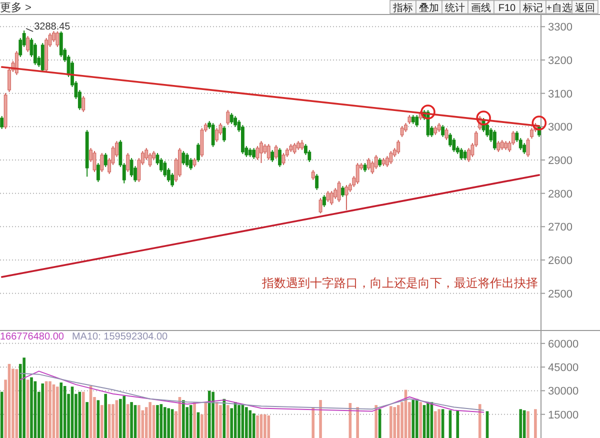 The height and width of the screenshot is (438, 600). What do you see at coordinates (429, 7) in the screenshot?
I see `button: 叠加` at bounding box center [429, 7].